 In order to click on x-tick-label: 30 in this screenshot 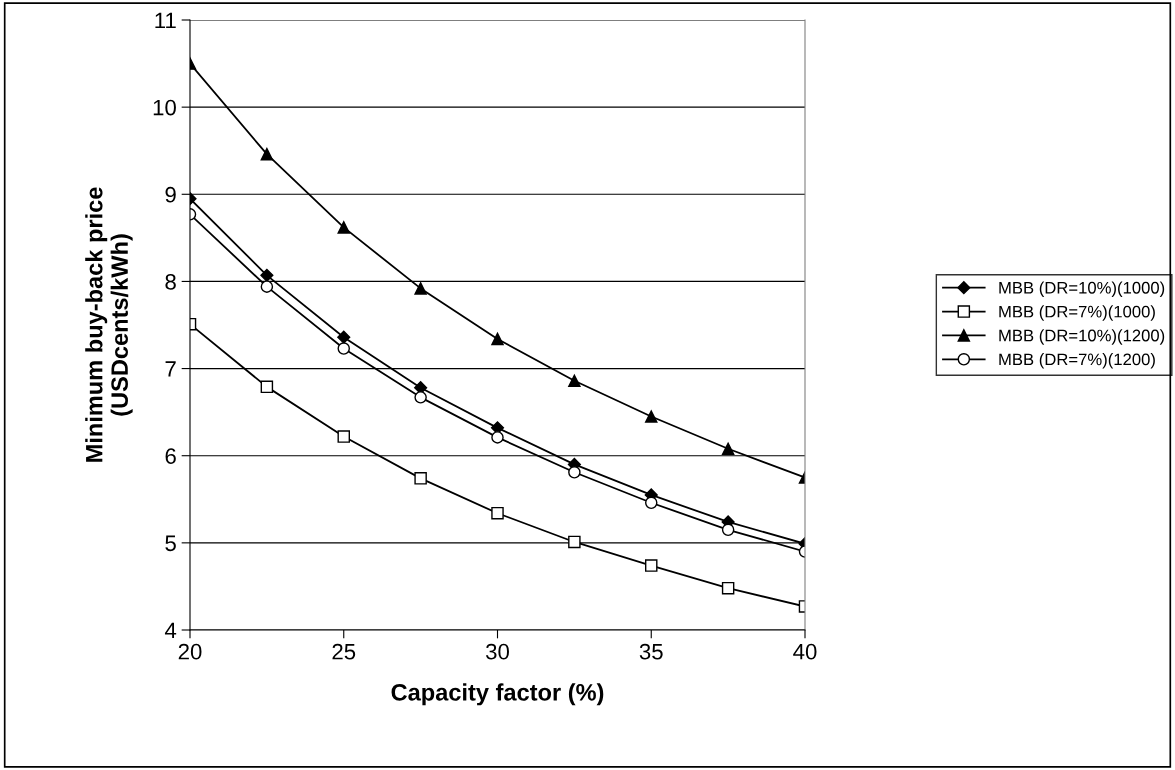, I will do `click(497, 651)`.